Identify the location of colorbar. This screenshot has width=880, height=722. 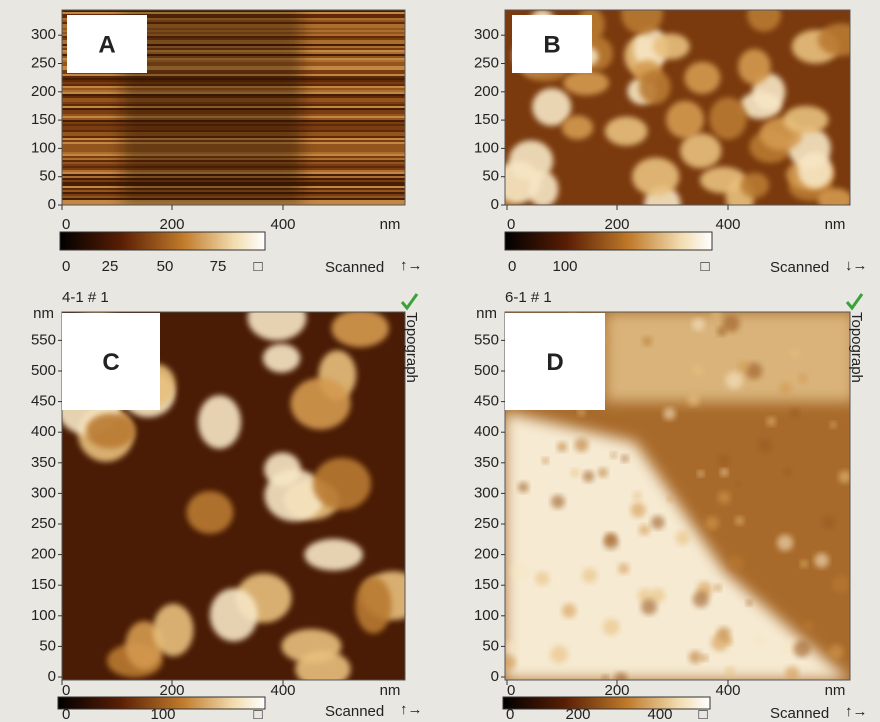
(161, 703).